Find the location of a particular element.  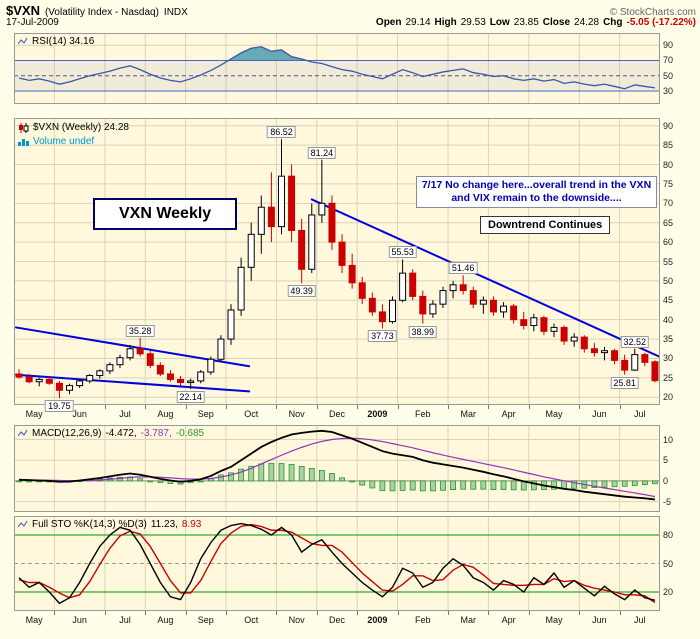

month-label: Dec is located at coordinates (337, 620).